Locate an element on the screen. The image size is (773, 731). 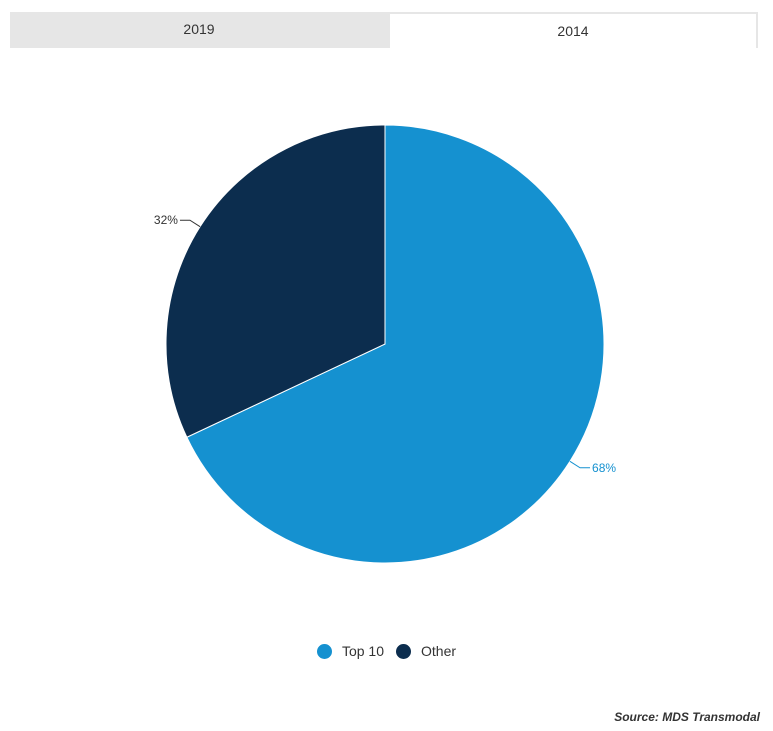
year-tabs: 2019 2014 is located at coordinates (384, 30).